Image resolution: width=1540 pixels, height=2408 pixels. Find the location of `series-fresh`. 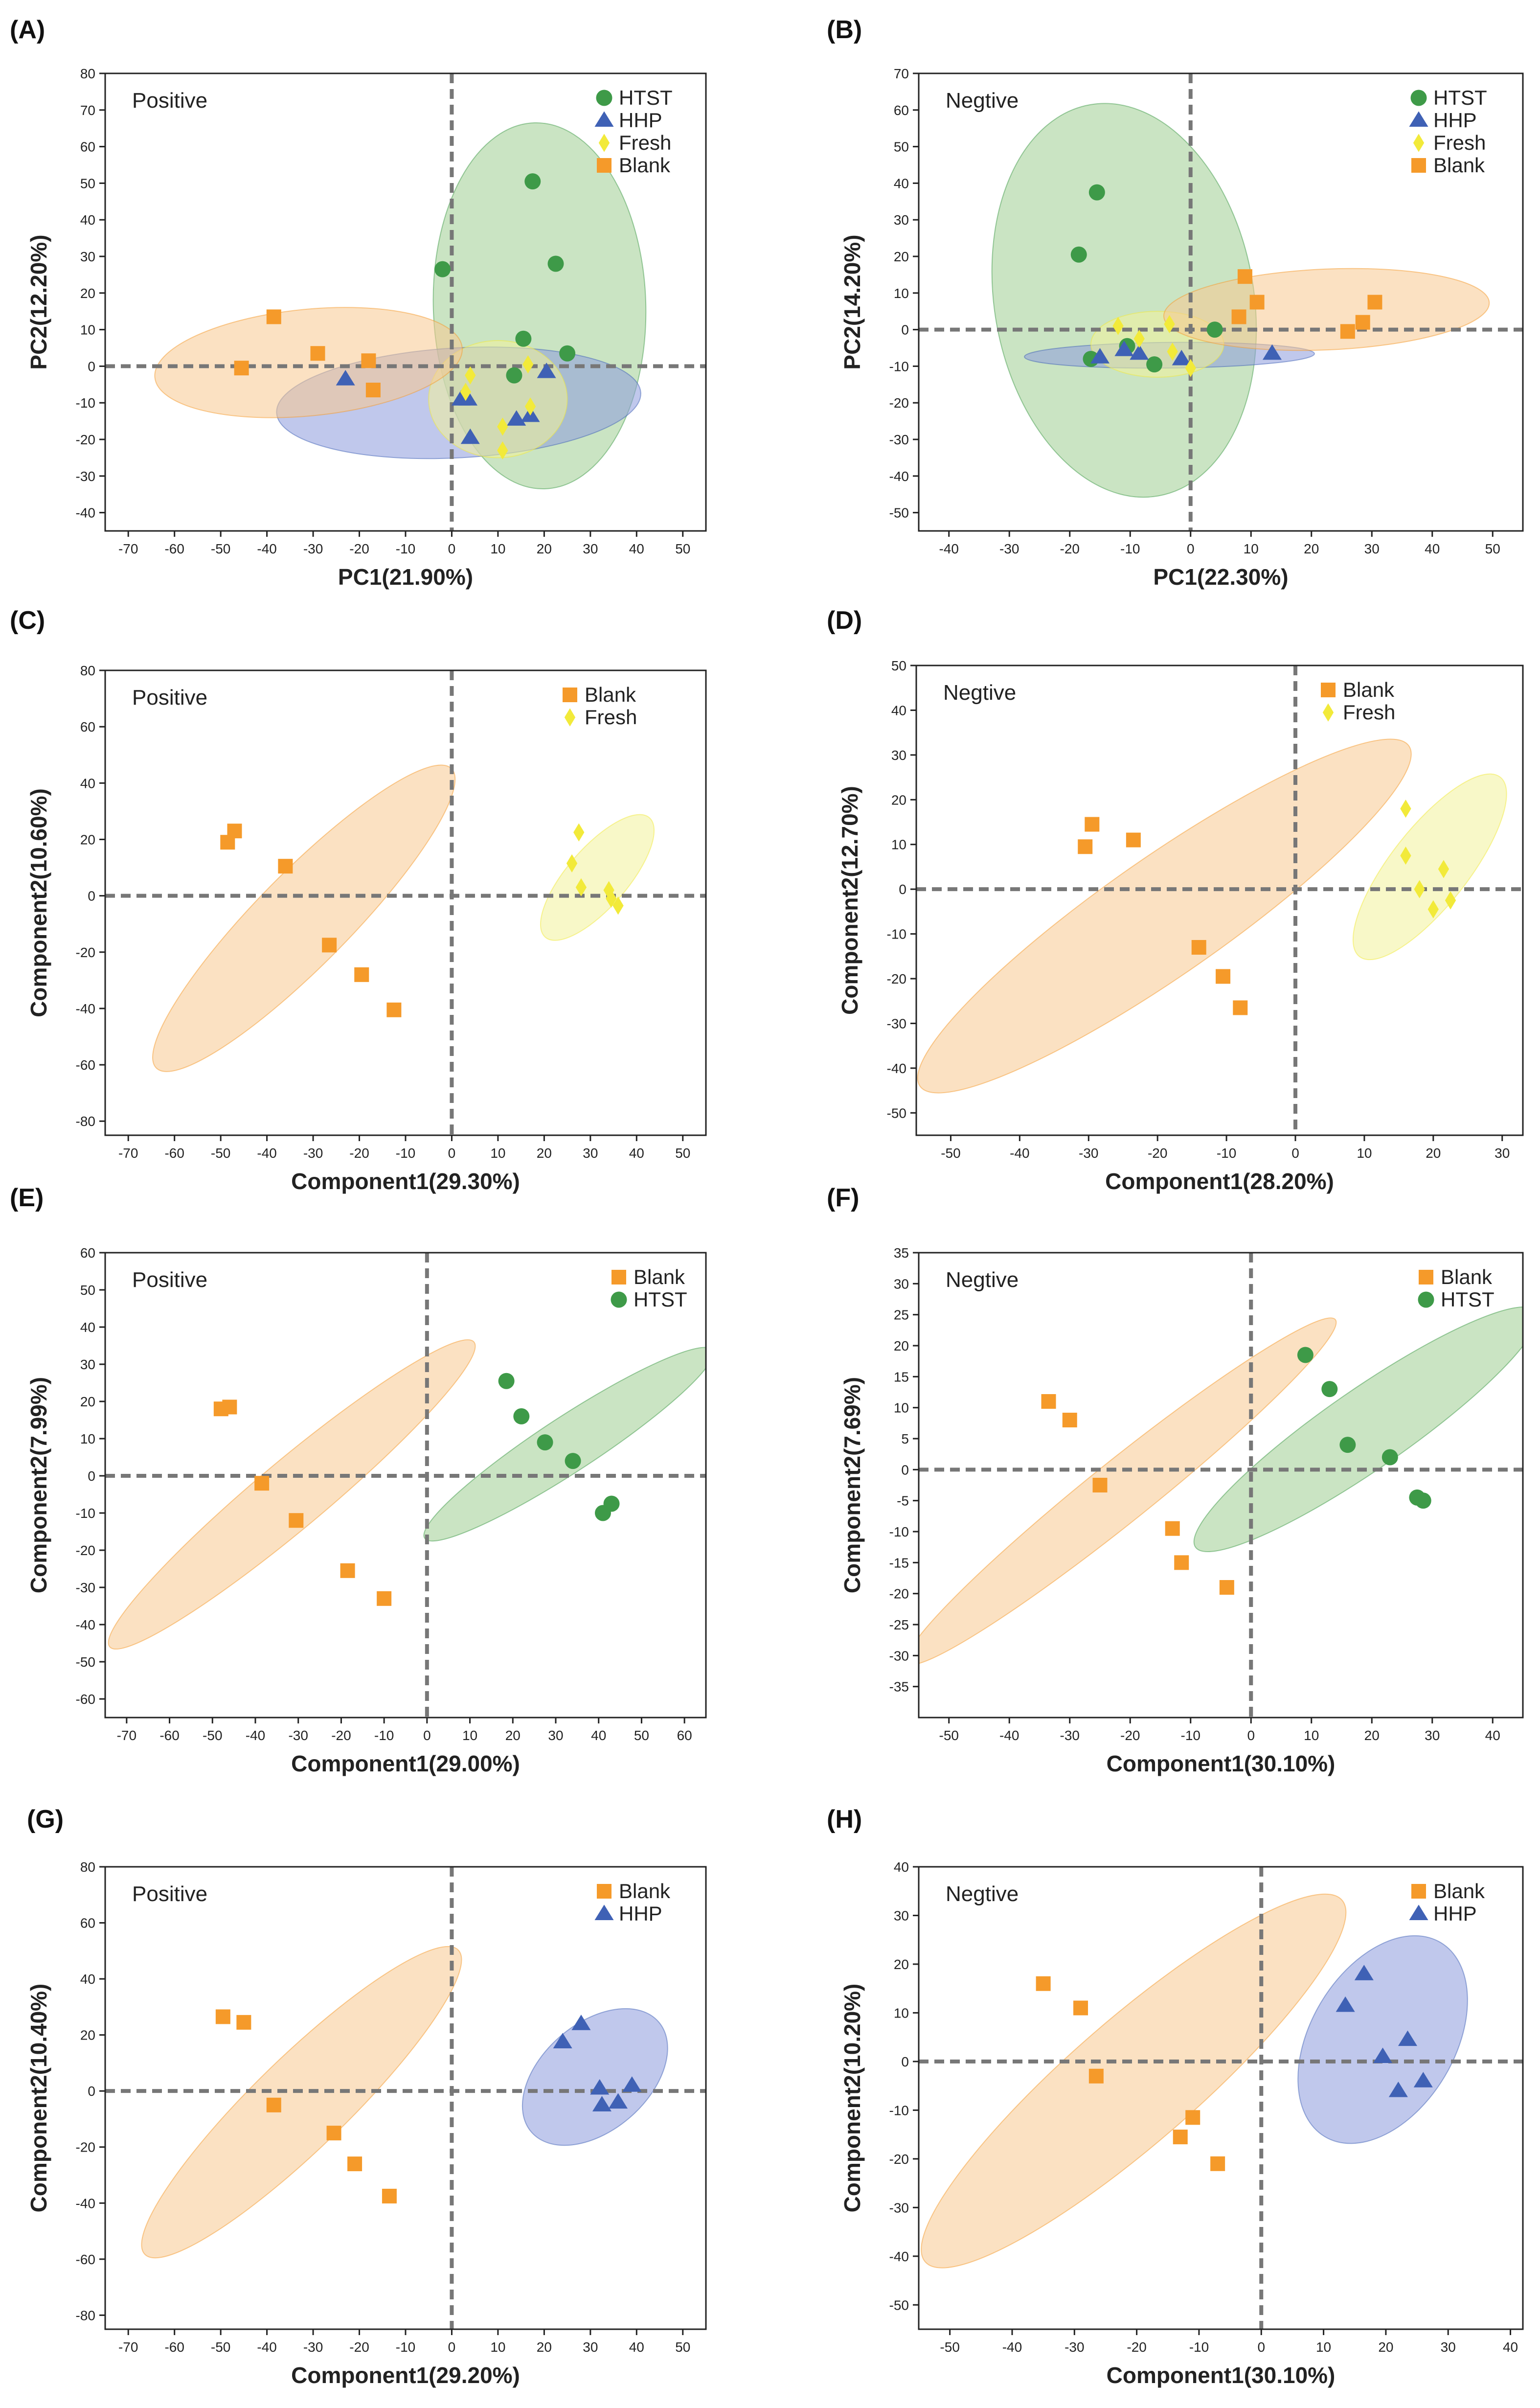

series-fresh is located at coordinates (1154, 346).